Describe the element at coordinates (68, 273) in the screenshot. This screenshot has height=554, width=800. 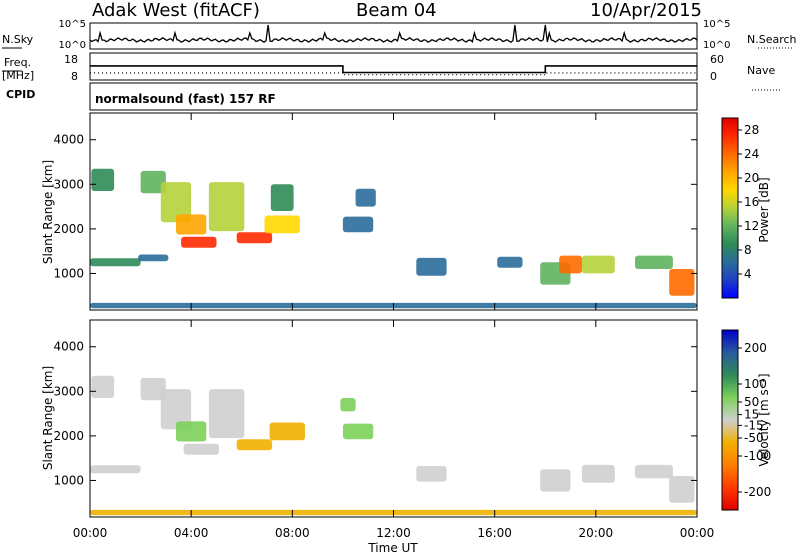
I see `power-ytick-label: 1000` at that location.